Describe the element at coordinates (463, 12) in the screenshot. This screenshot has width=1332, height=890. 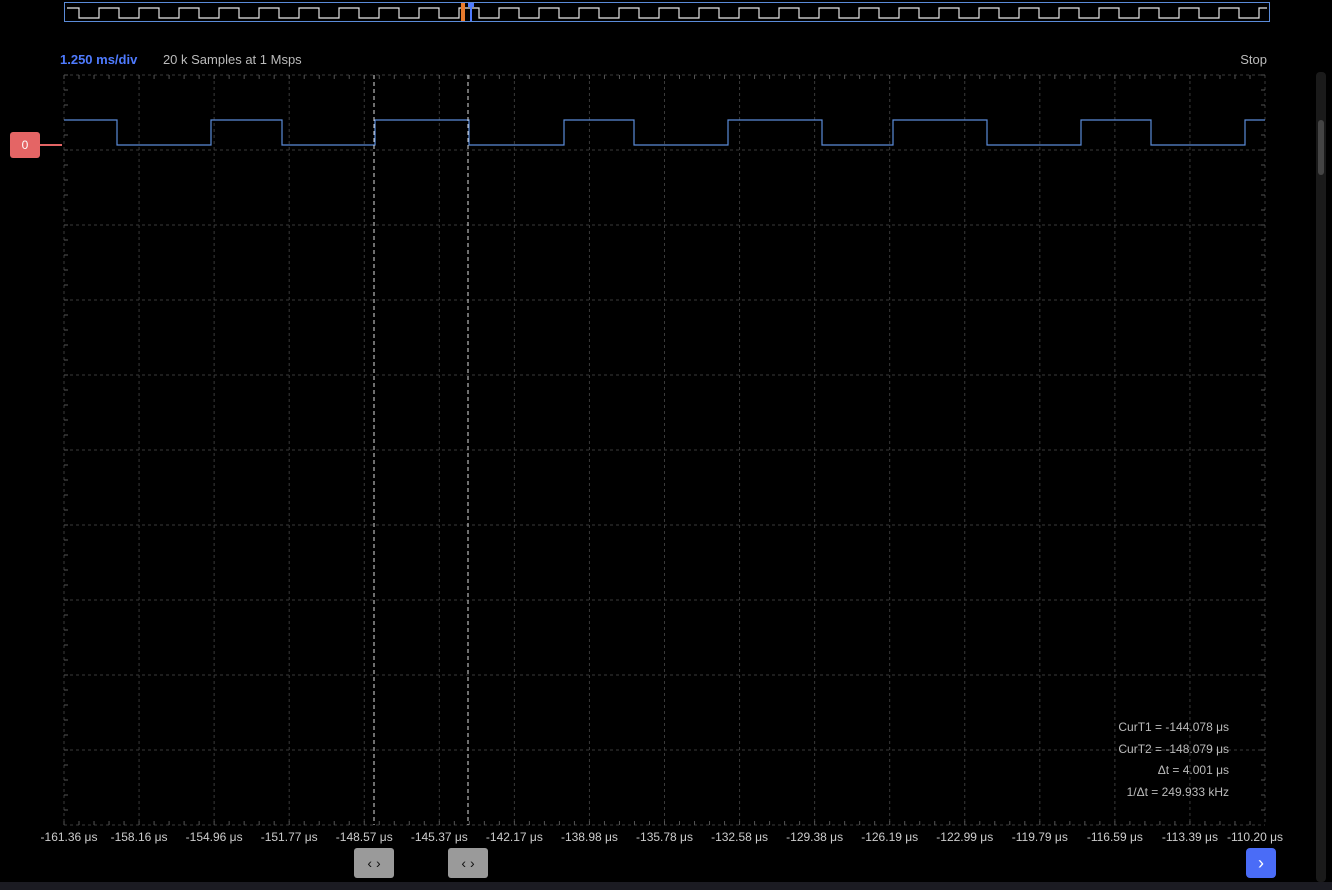
I see `overview-cursor-1-marker` at that location.